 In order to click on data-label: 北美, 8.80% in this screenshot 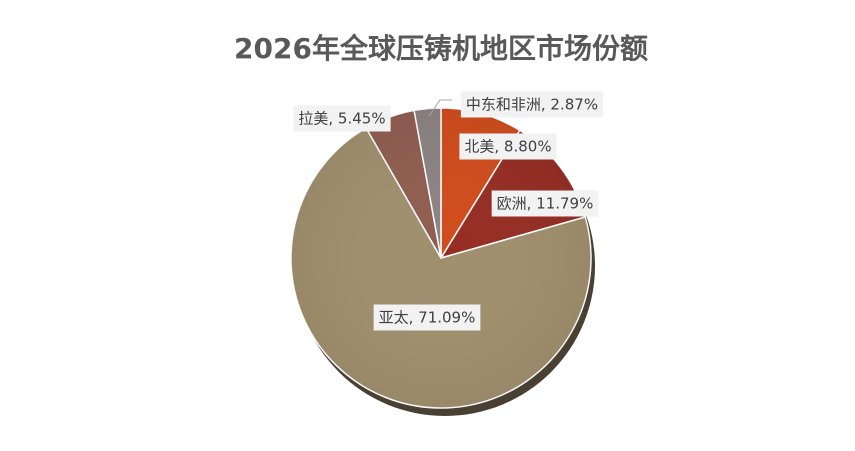, I will do `click(507, 147)`.